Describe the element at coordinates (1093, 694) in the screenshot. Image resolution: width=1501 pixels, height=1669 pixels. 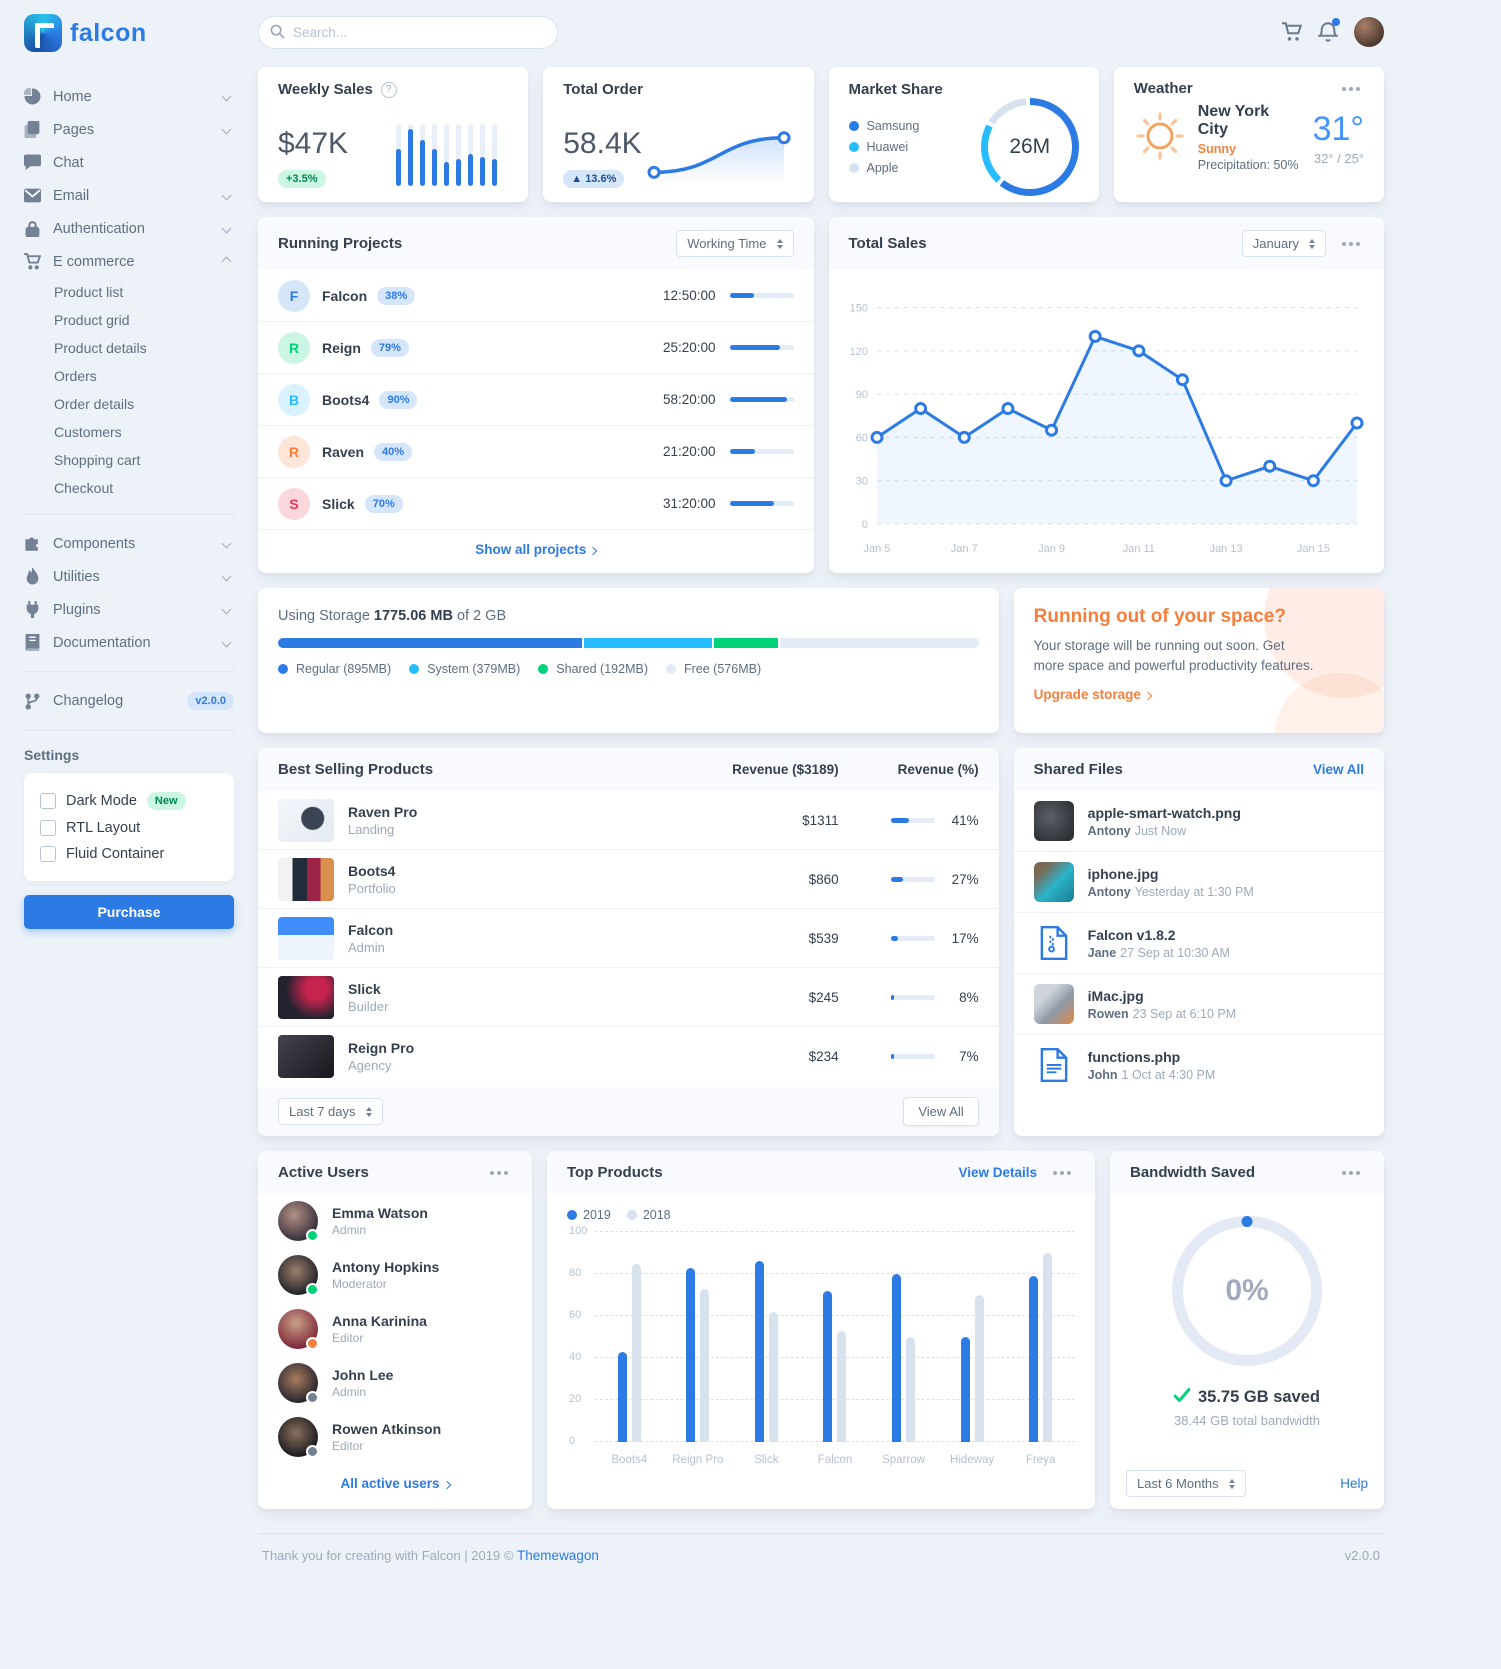
I see `upgrade-storage-link: Upgrade storage` at that location.